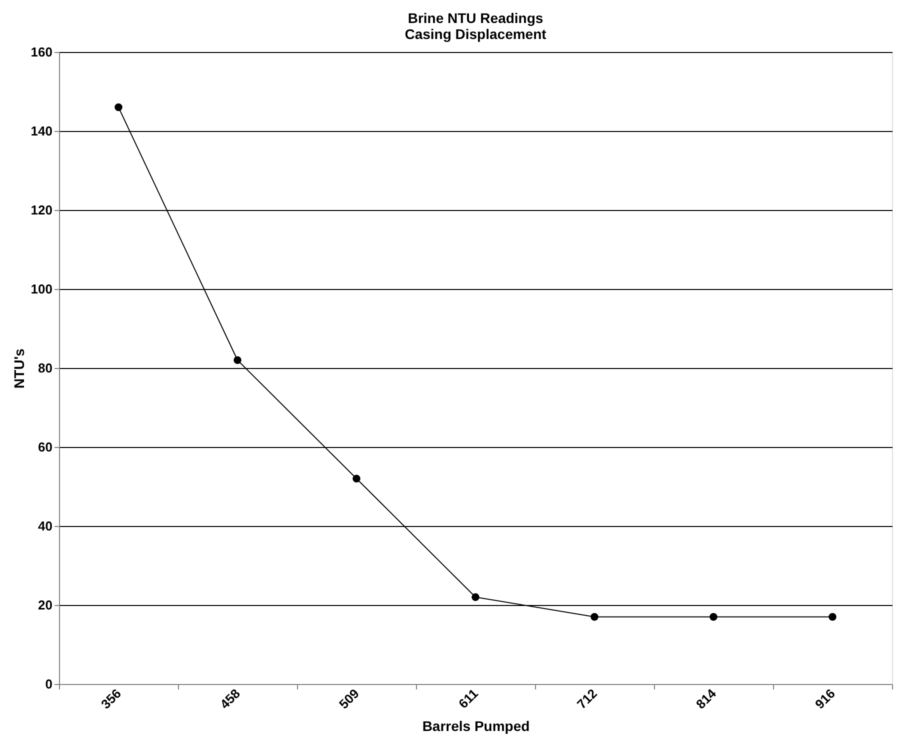 This screenshot has height=756, width=915. What do you see at coordinates (476, 18) in the screenshot?
I see `text: Brine NTU Readings` at bounding box center [476, 18].